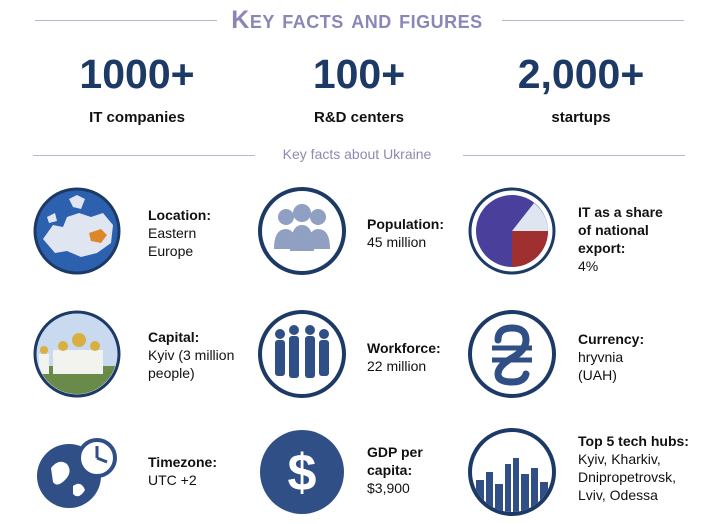 This screenshot has height=524, width=714. Describe the element at coordinates (179, 215) in the screenshot. I see `fact-location-label: Location:` at that location.